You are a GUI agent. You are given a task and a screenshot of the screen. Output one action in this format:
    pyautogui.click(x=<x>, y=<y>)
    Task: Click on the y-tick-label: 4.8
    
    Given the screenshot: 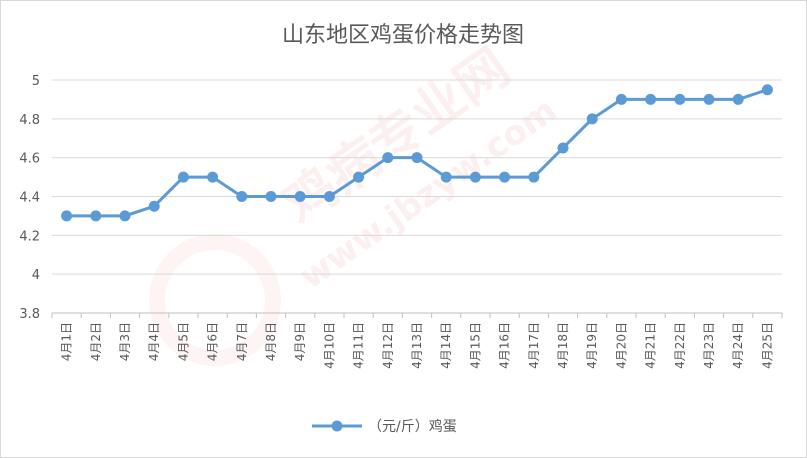 What is the action you would take?
    pyautogui.click(x=29, y=120)
    